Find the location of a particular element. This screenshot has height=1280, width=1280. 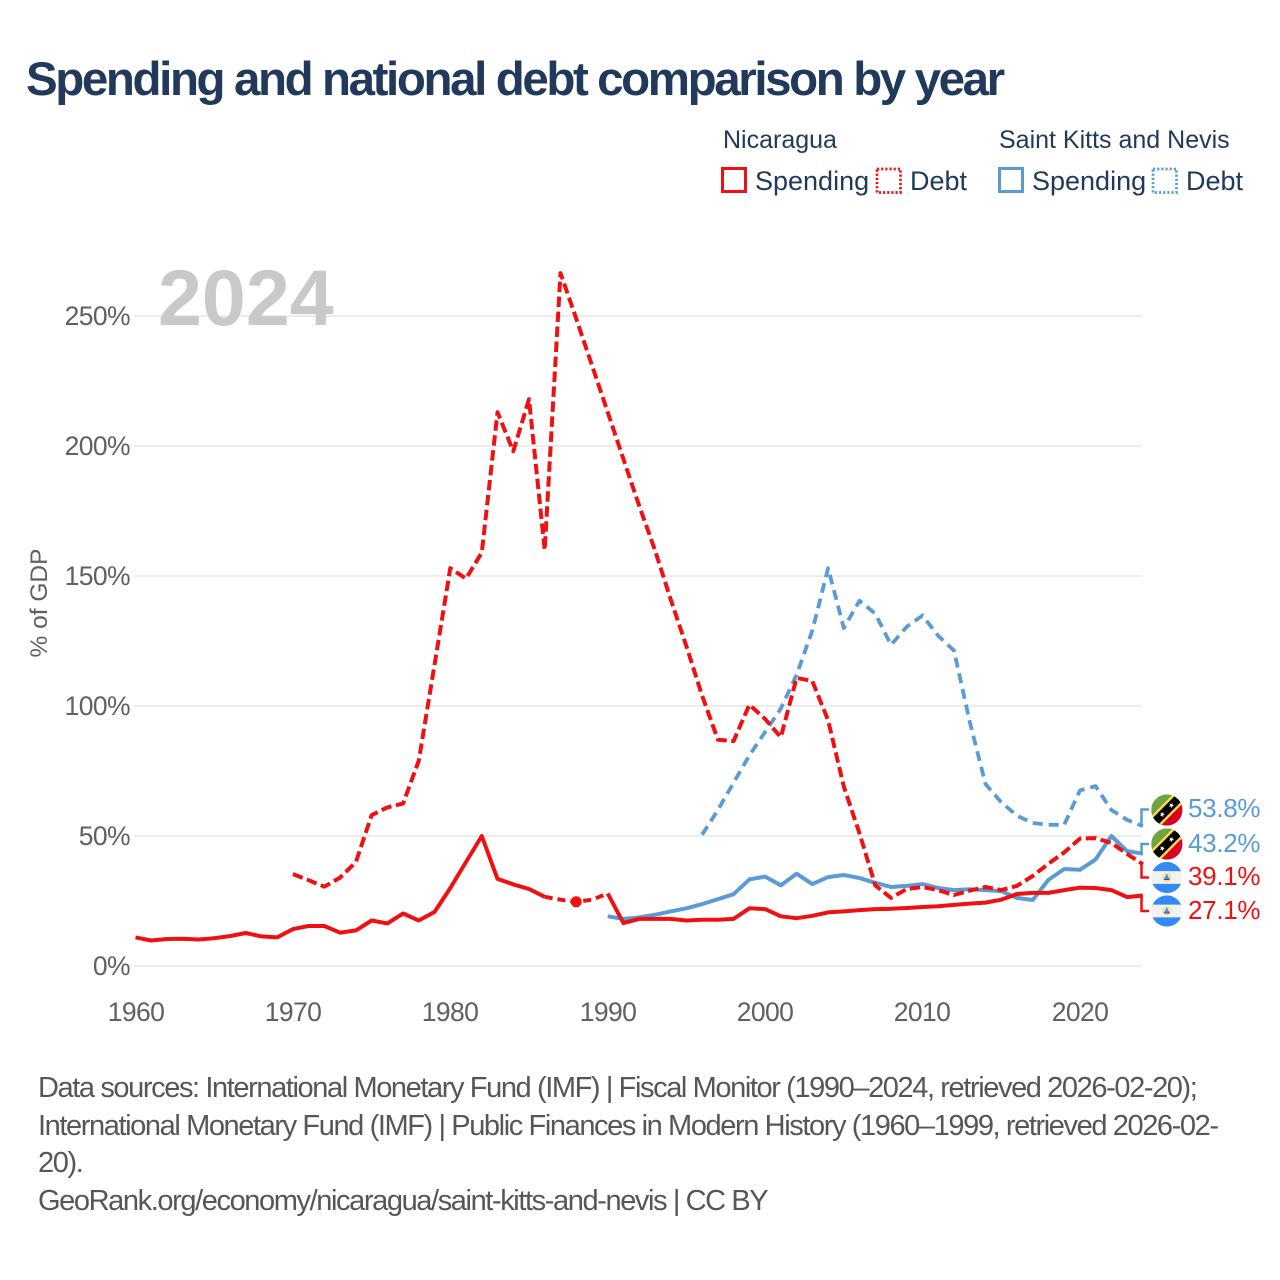

svg-text: 53.8% is located at coordinates (1224, 808).